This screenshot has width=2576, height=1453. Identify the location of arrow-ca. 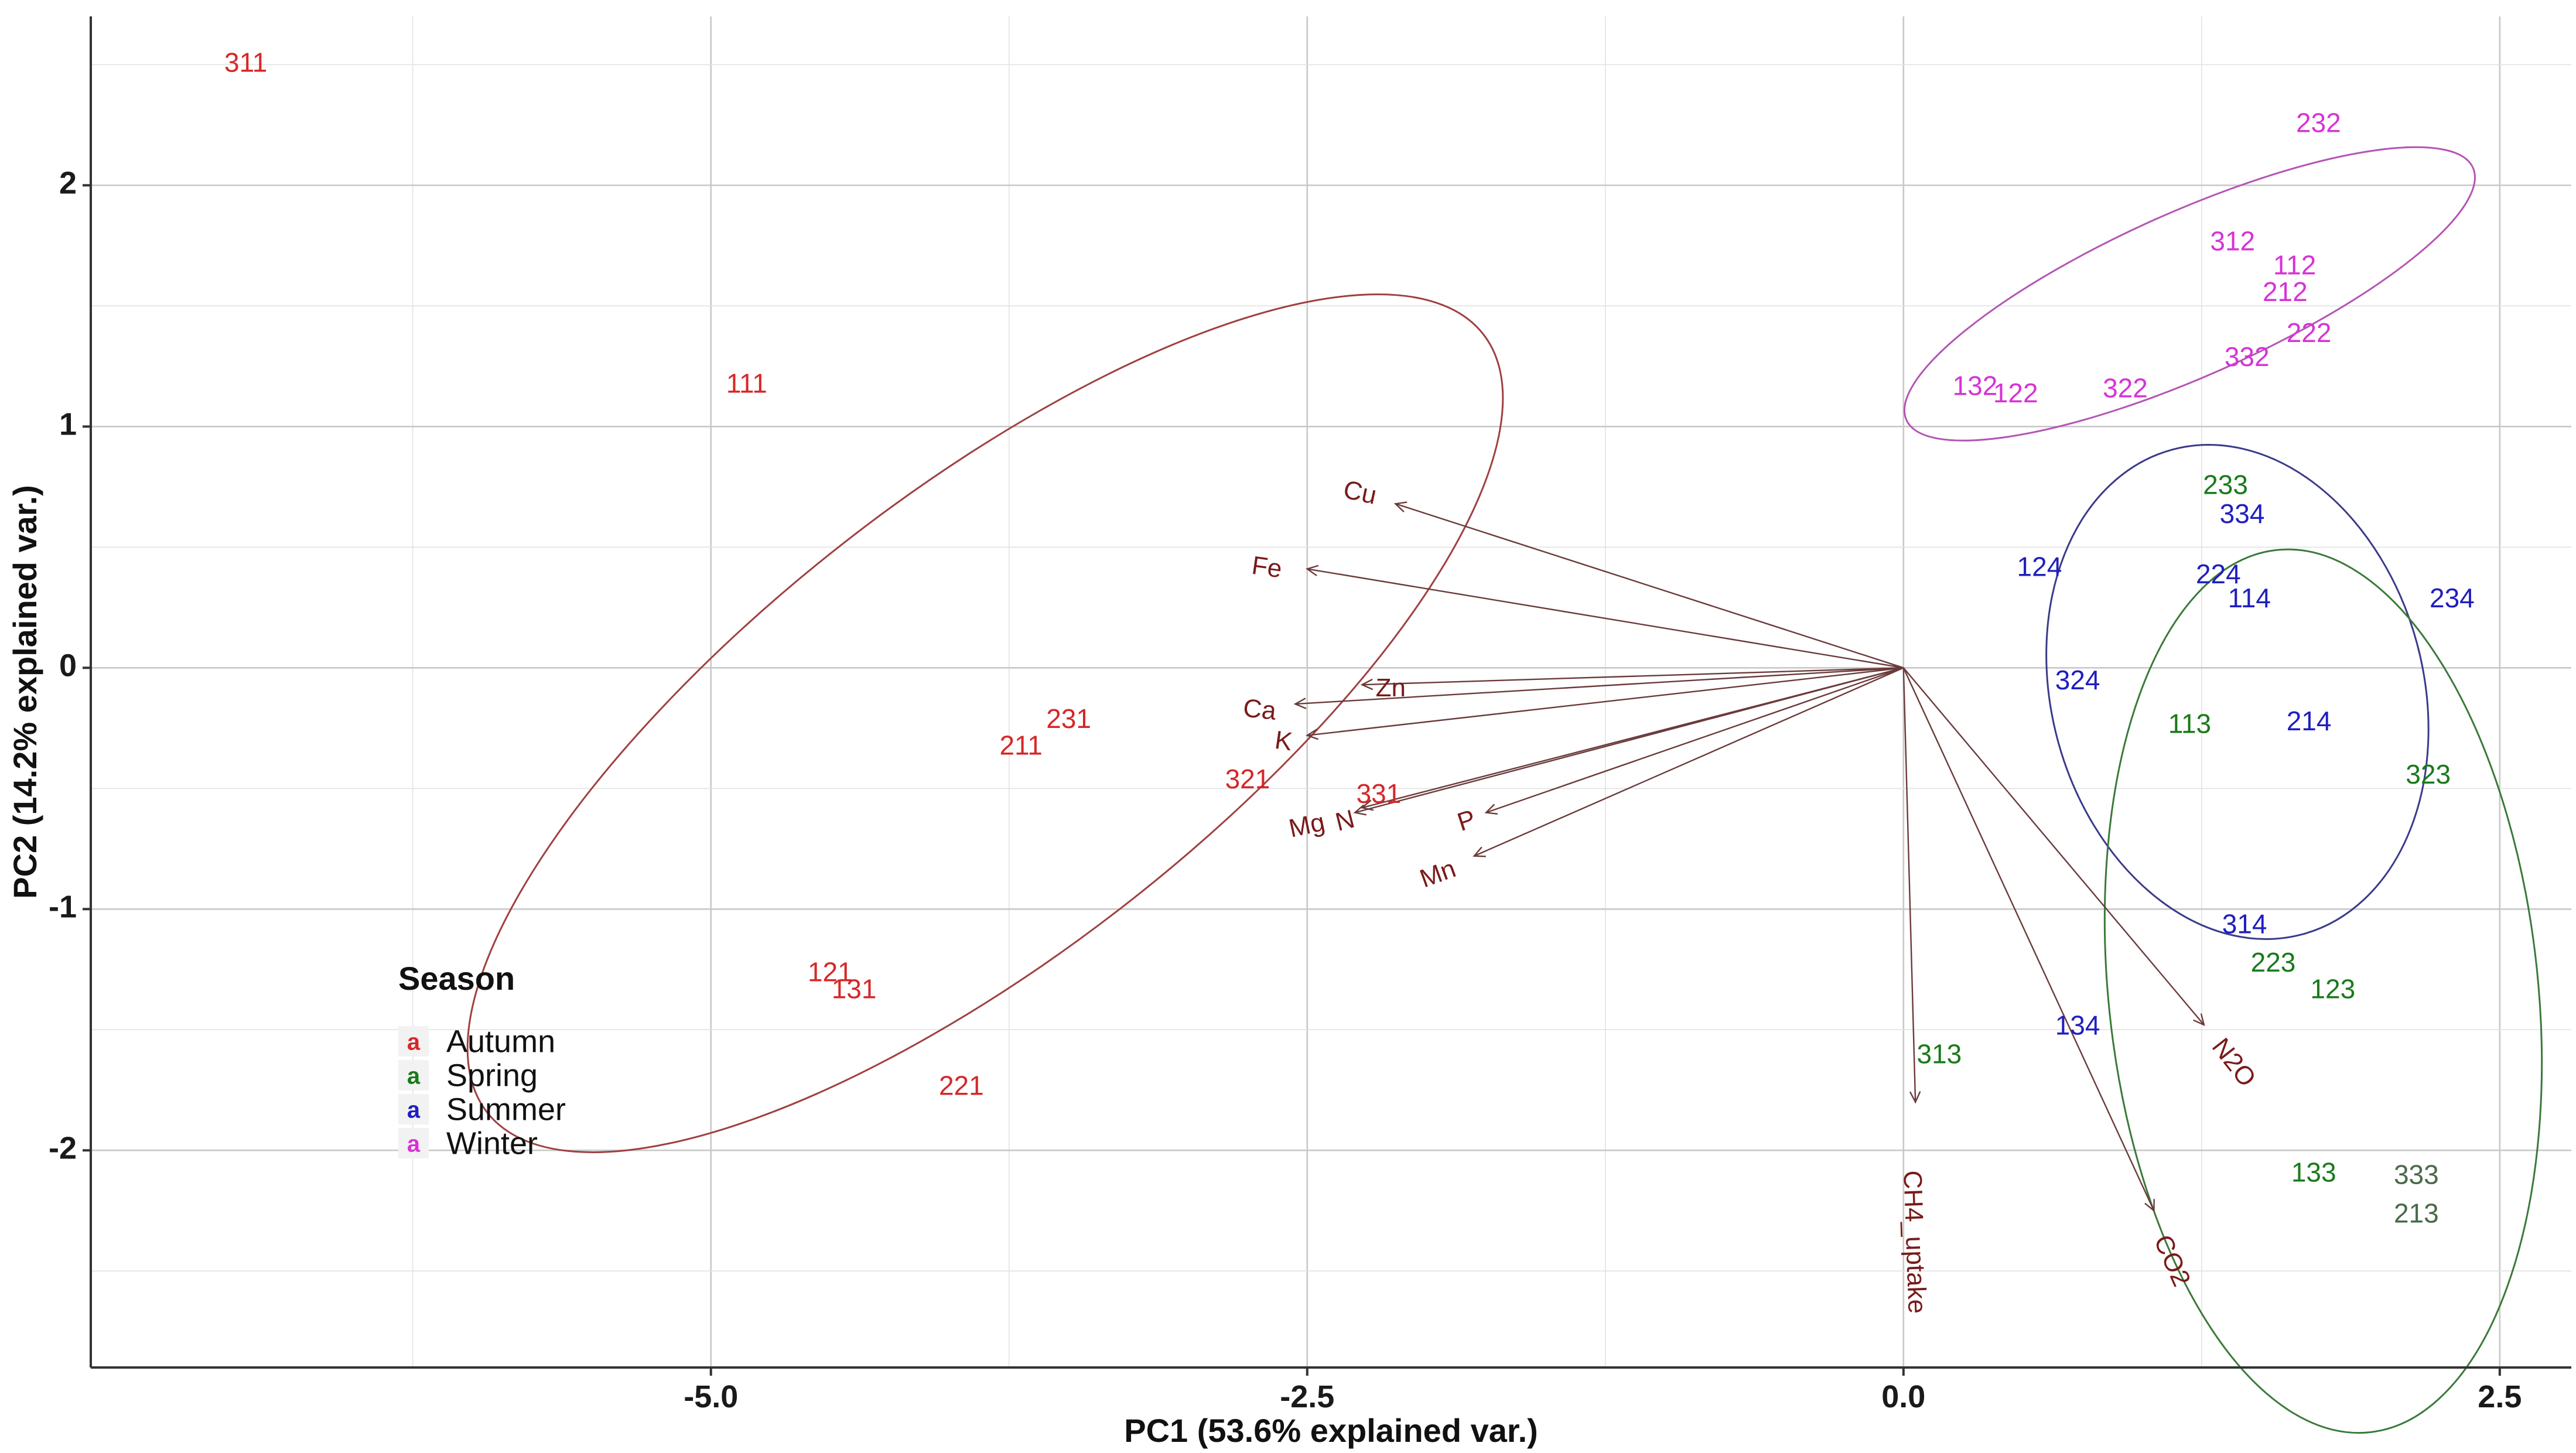
(1600, 686).